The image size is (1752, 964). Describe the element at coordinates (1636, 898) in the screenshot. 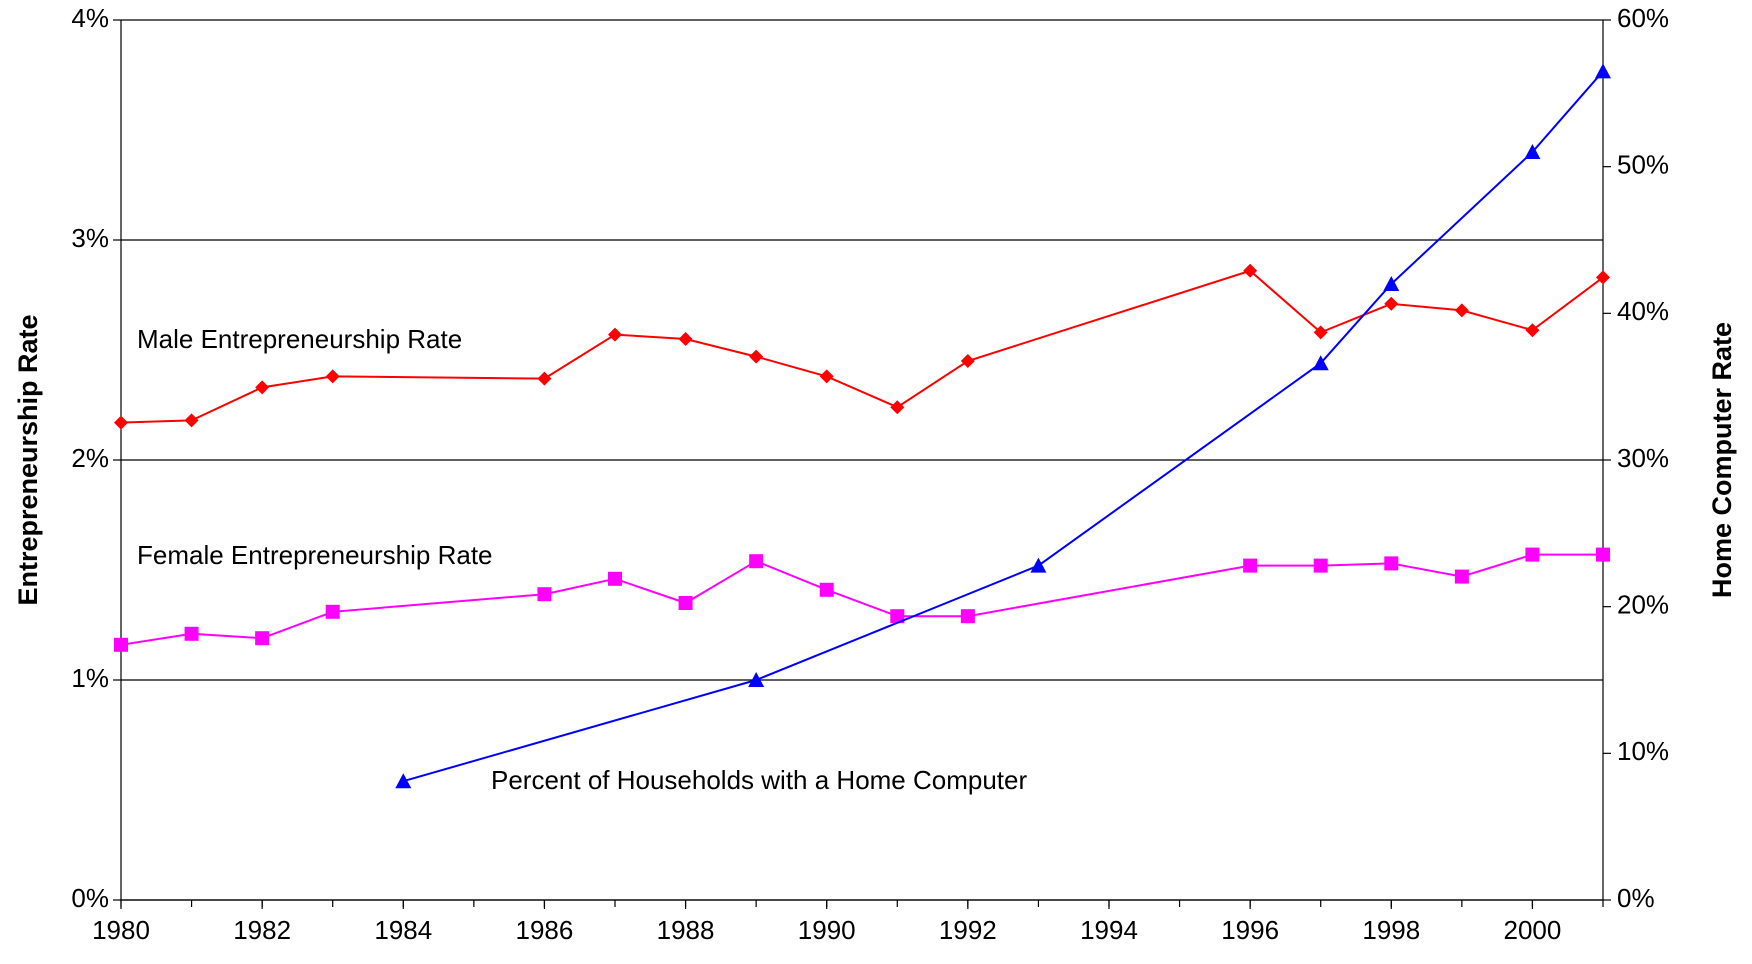

I see `y2-tick-label: 0%` at that location.